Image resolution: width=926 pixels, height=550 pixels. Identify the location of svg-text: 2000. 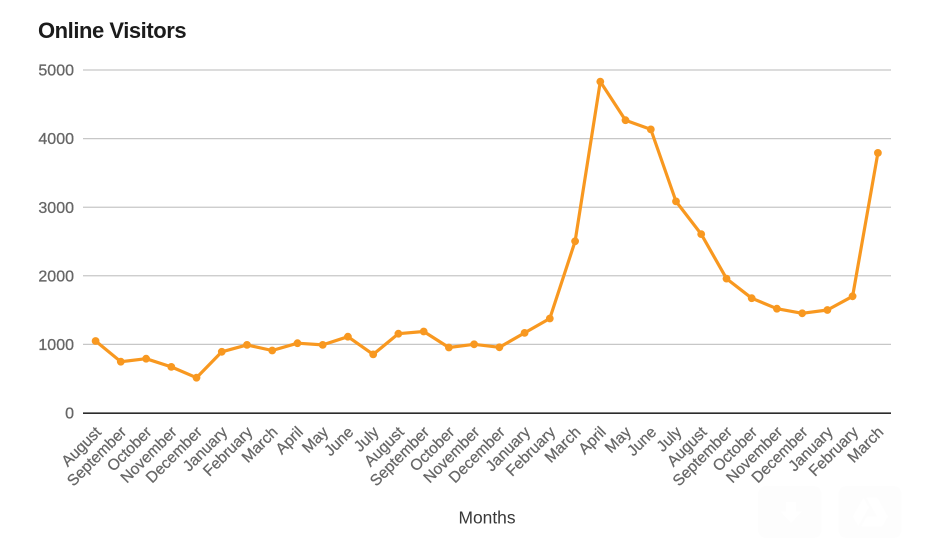
(56, 276).